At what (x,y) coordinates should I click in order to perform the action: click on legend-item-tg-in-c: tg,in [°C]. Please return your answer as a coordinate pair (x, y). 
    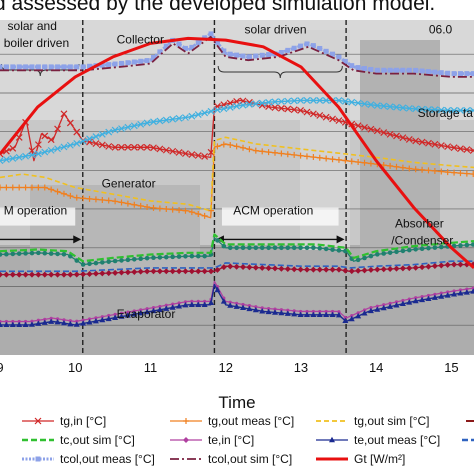
    Looking at the image, I should click on (64, 421).